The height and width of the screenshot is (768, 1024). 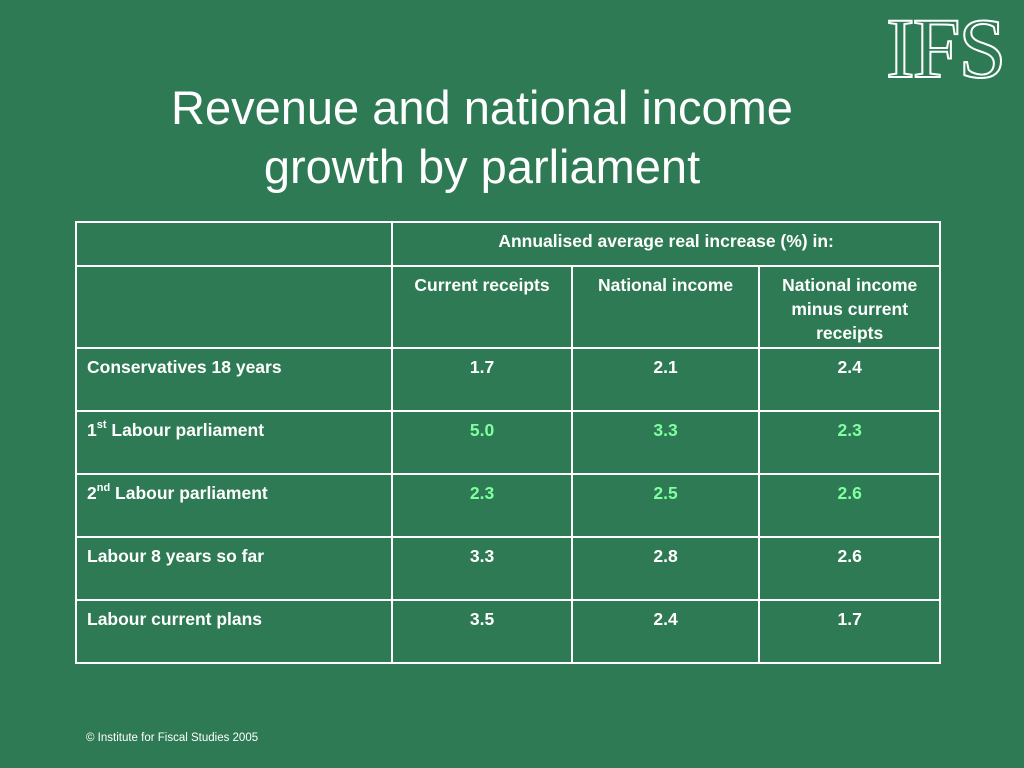 I want to click on title-line-2: growth by parliament, so click(x=482, y=166).